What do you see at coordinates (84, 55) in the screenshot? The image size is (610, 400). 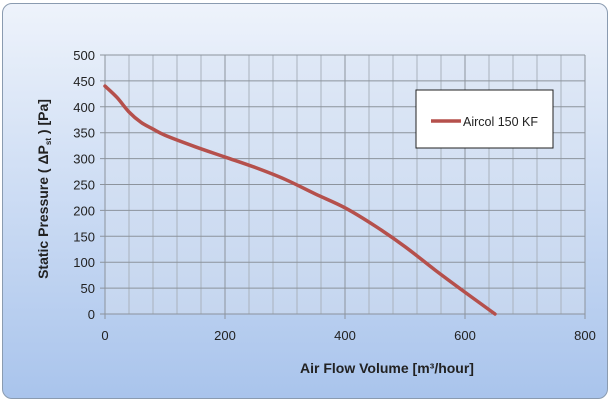 I see `y-tick-label: 500` at bounding box center [84, 55].